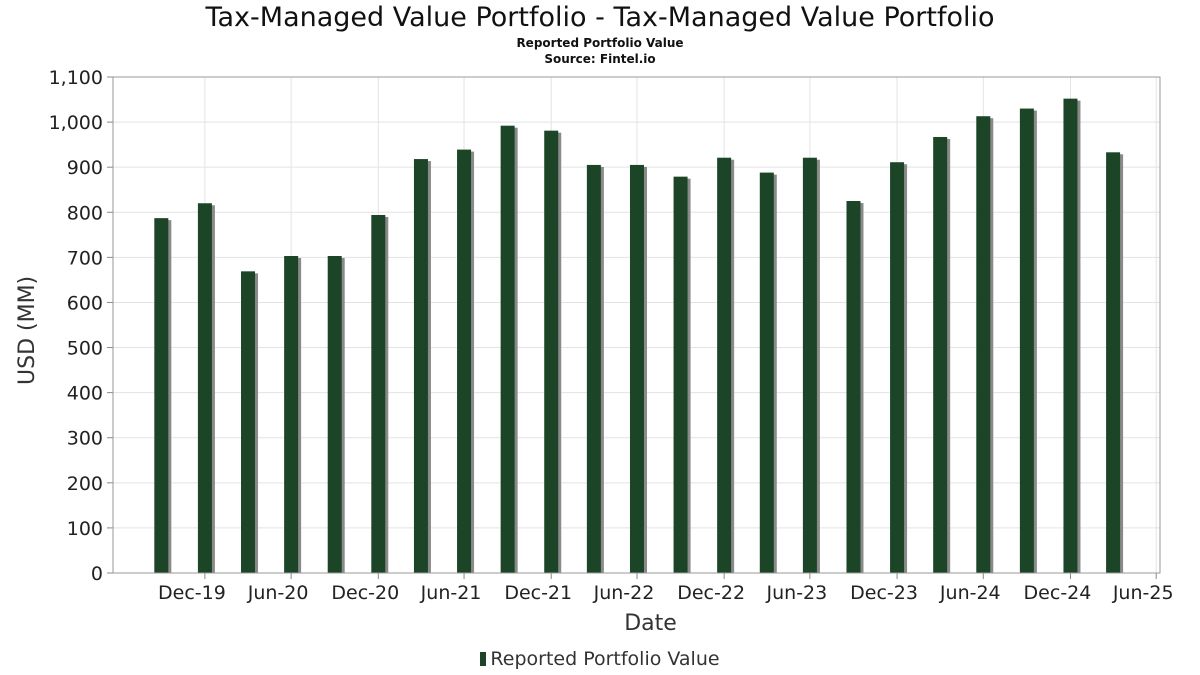 The height and width of the screenshot is (675, 1200). What do you see at coordinates (451, 593) in the screenshot?
I see `x-tick-label: Jun-21` at bounding box center [451, 593].